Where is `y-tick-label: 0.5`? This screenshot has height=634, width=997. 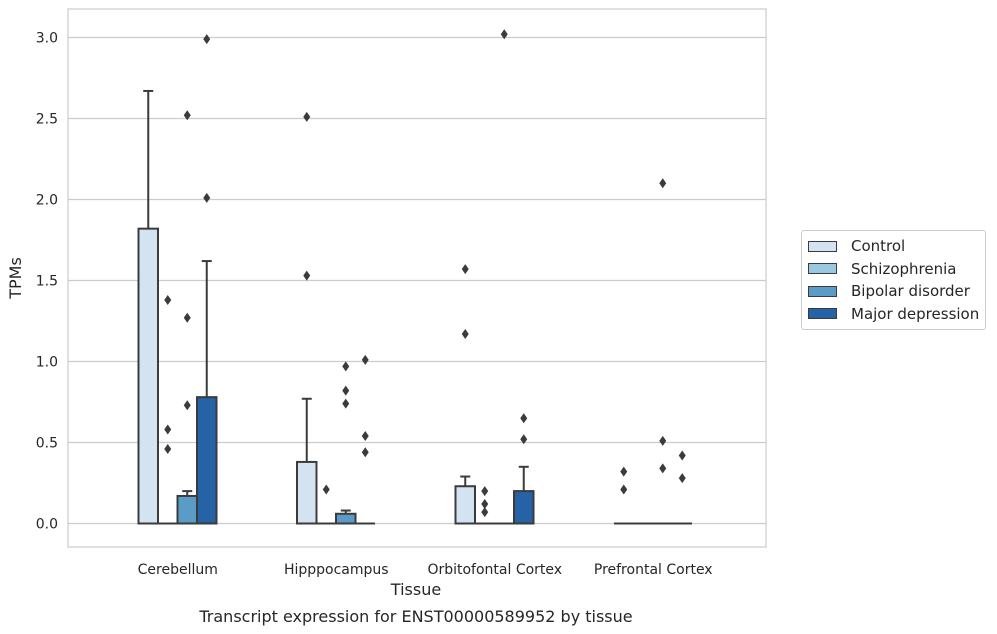
y-tick-label: 0.5 is located at coordinates (47, 444).